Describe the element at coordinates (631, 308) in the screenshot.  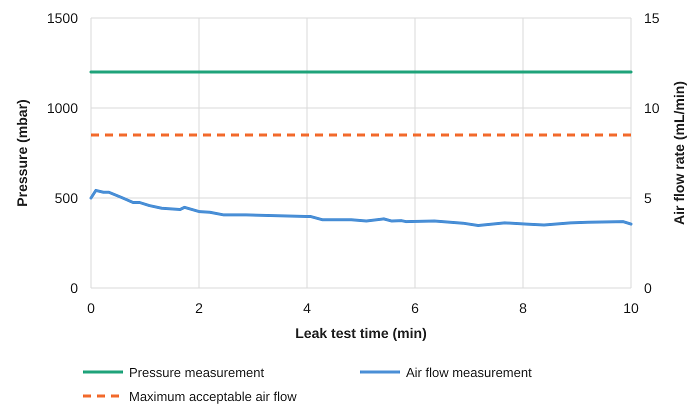
I see `x-tick-label: 10` at that location.